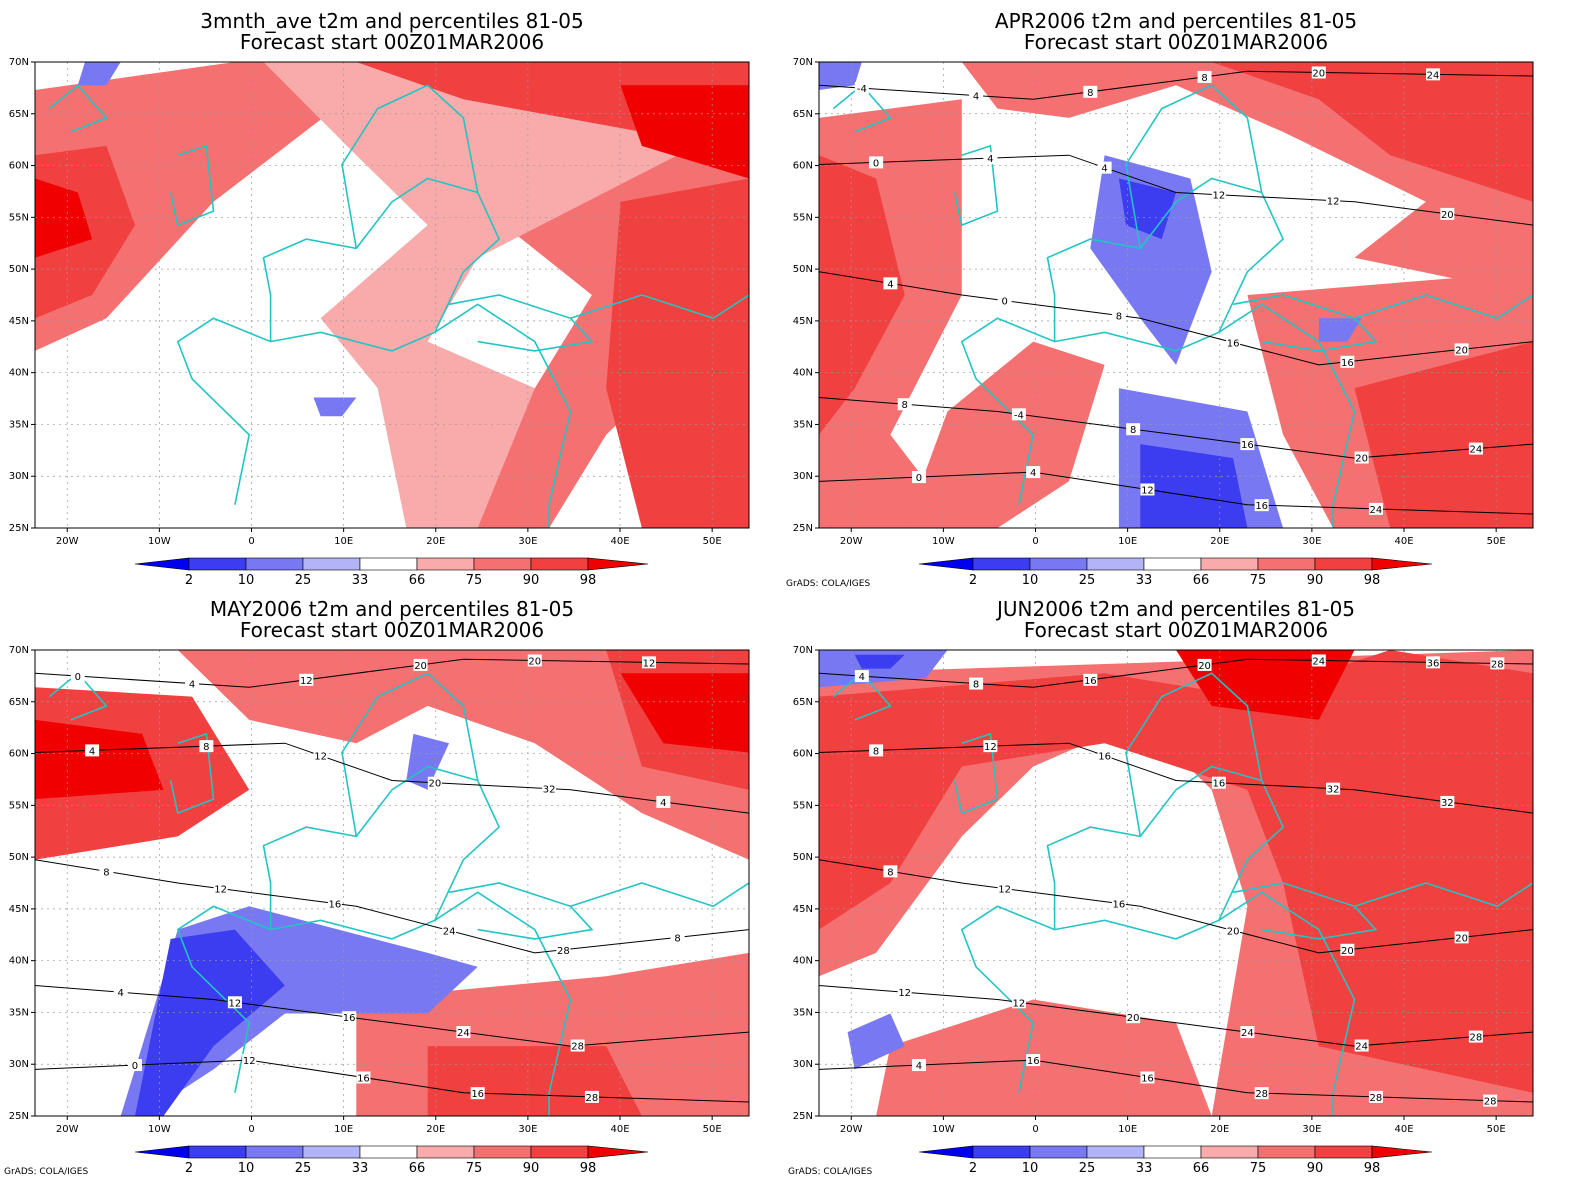  What do you see at coordinates (803, 166) in the screenshot?
I see `lat-tick-label: 60N` at bounding box center [803, 166].